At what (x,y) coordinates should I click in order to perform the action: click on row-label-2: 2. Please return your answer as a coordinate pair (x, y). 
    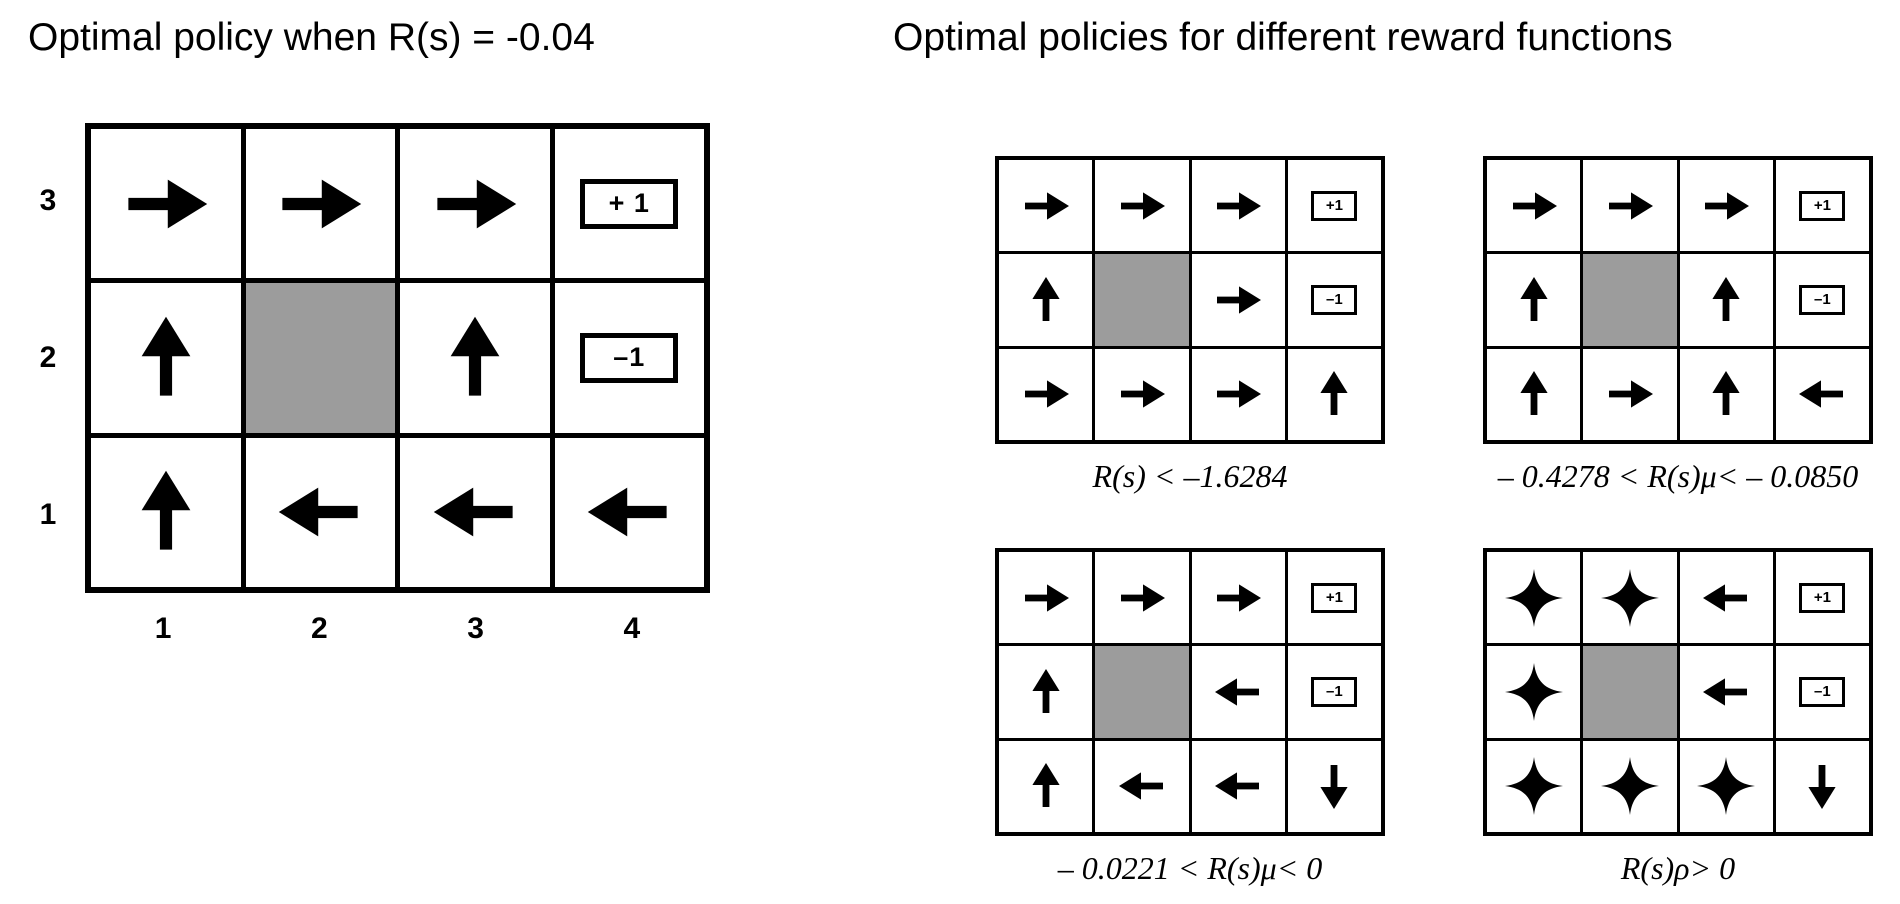
    Looking at the image, I should click on (48, 357).